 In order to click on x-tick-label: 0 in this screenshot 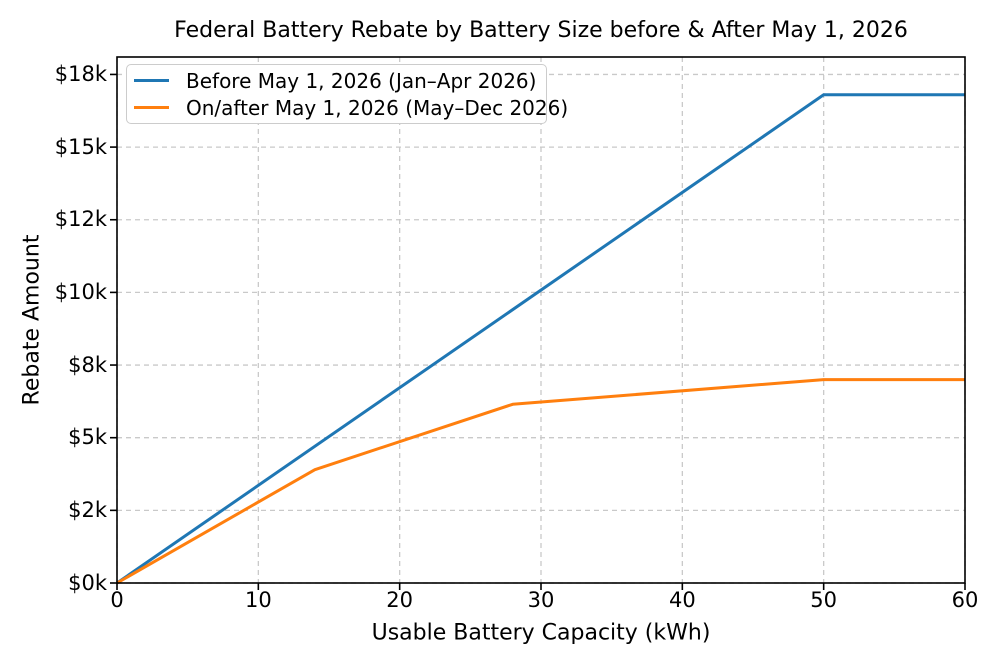, I will do `click(117, 600)`.